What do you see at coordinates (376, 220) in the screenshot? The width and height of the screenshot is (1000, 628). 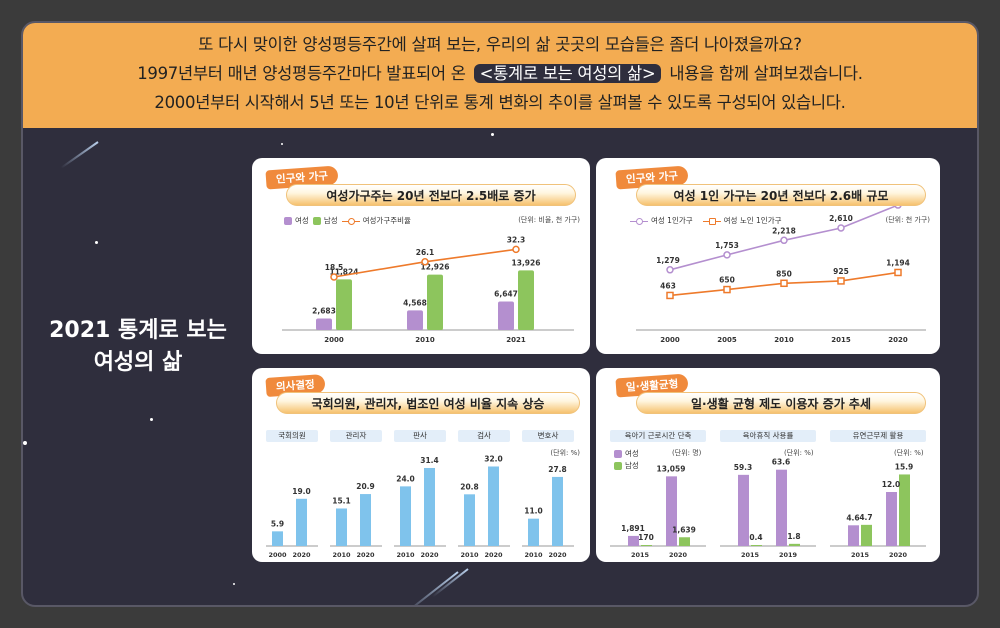 I see `legend-ratio: 여성가구주비율` at bounding box center [376, 220].